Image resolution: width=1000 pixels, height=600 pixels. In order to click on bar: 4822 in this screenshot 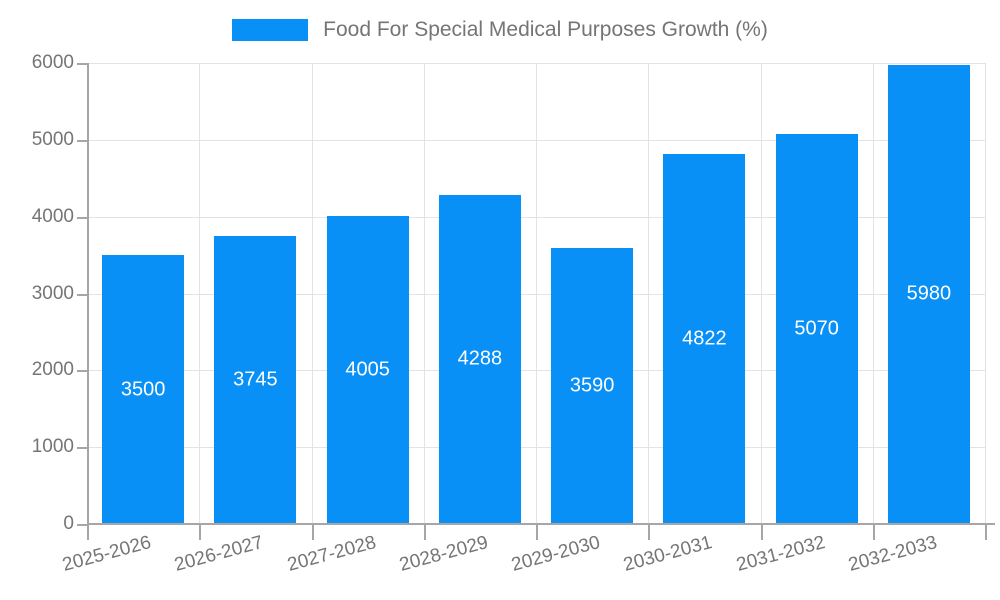, I will do `click(704, 338)`.